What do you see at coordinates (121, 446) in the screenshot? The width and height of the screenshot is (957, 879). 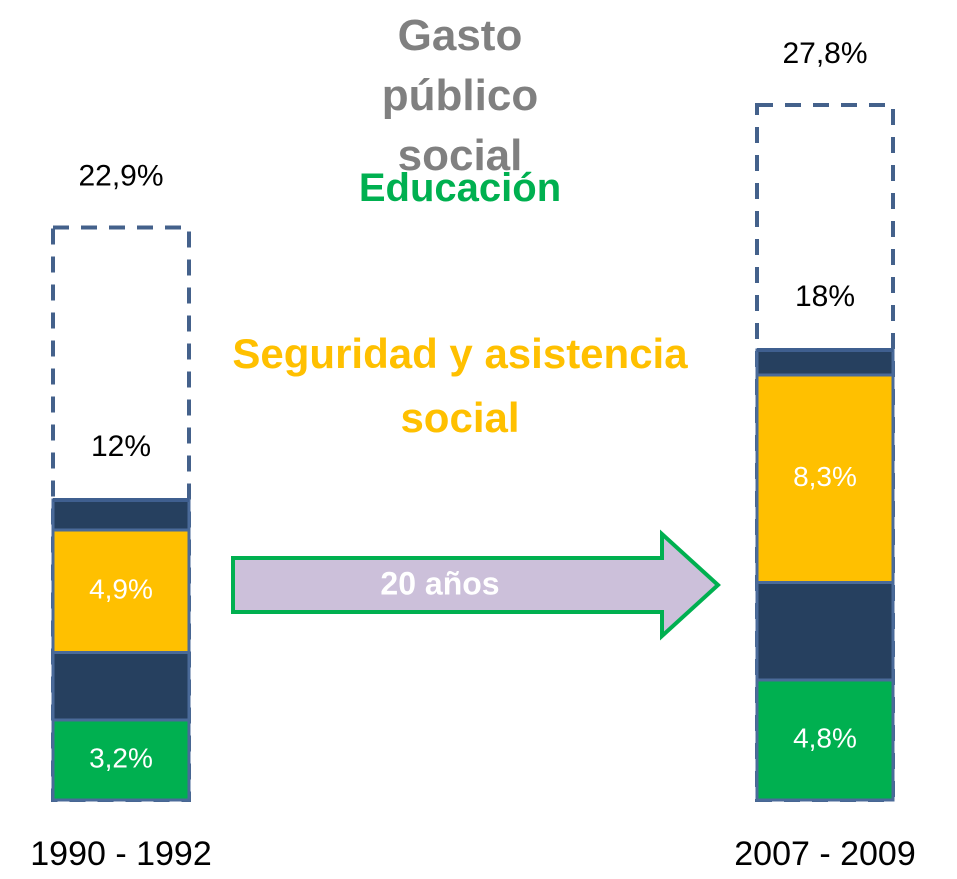 I see `value-label: 12%` at bounding box center [121, 446].